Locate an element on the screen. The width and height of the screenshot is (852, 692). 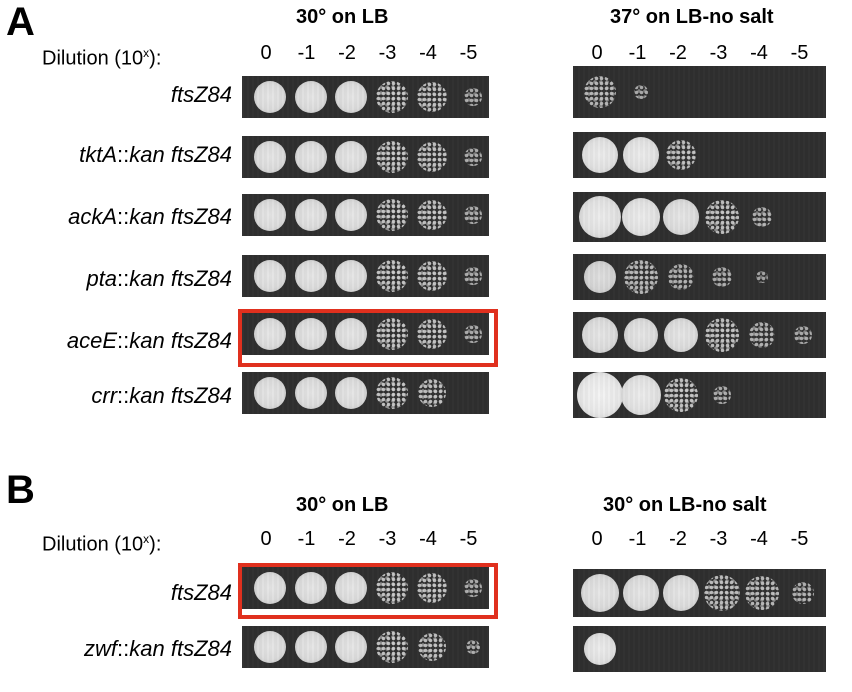
strain-label: crr::kan ftsZ84 is located at coordinates (117, 396).